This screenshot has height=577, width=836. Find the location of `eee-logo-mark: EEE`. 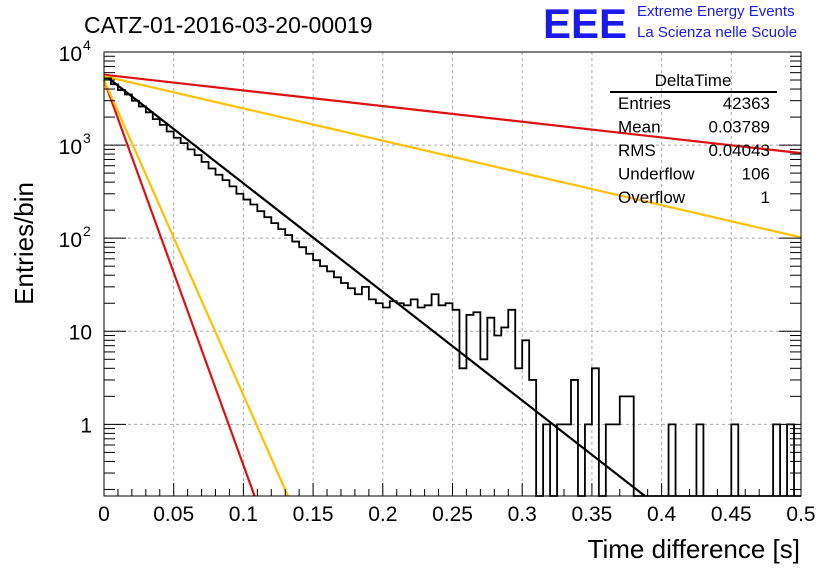

eee-logo-mark: EEE is located at coordinates (585, 23).